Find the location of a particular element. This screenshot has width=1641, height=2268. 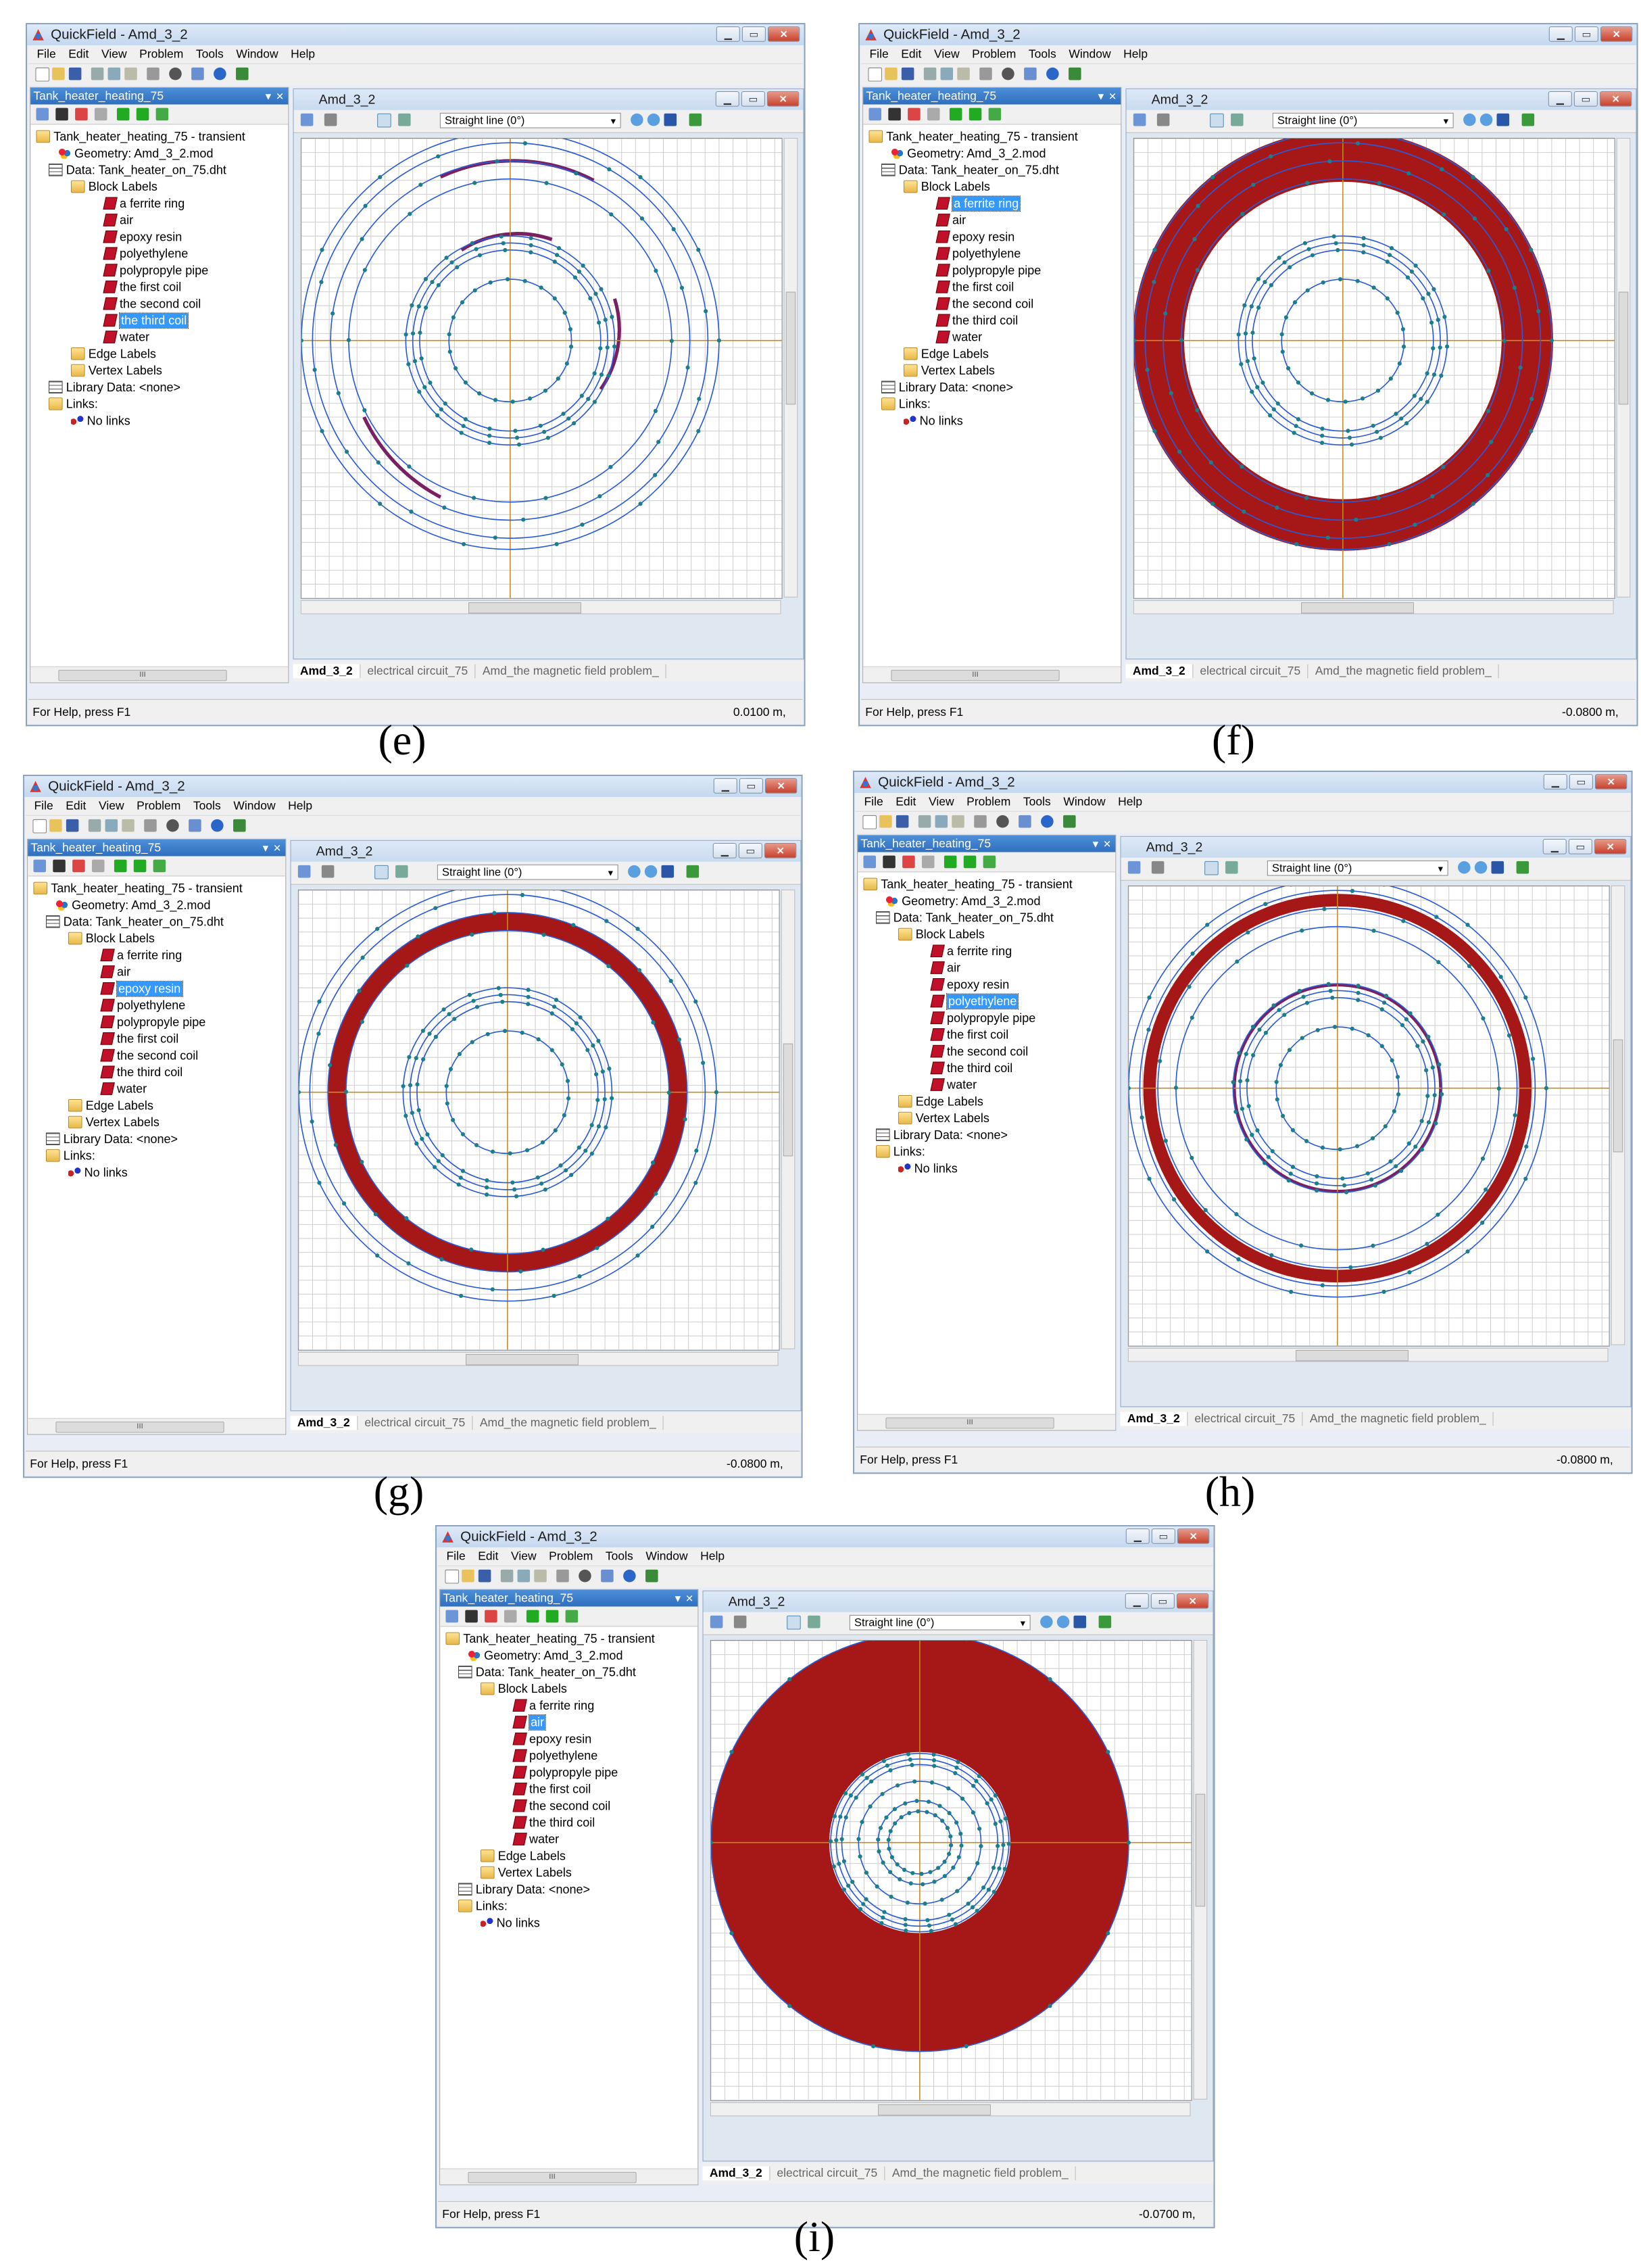

mesh-icon is located at coordinates (695, 119).